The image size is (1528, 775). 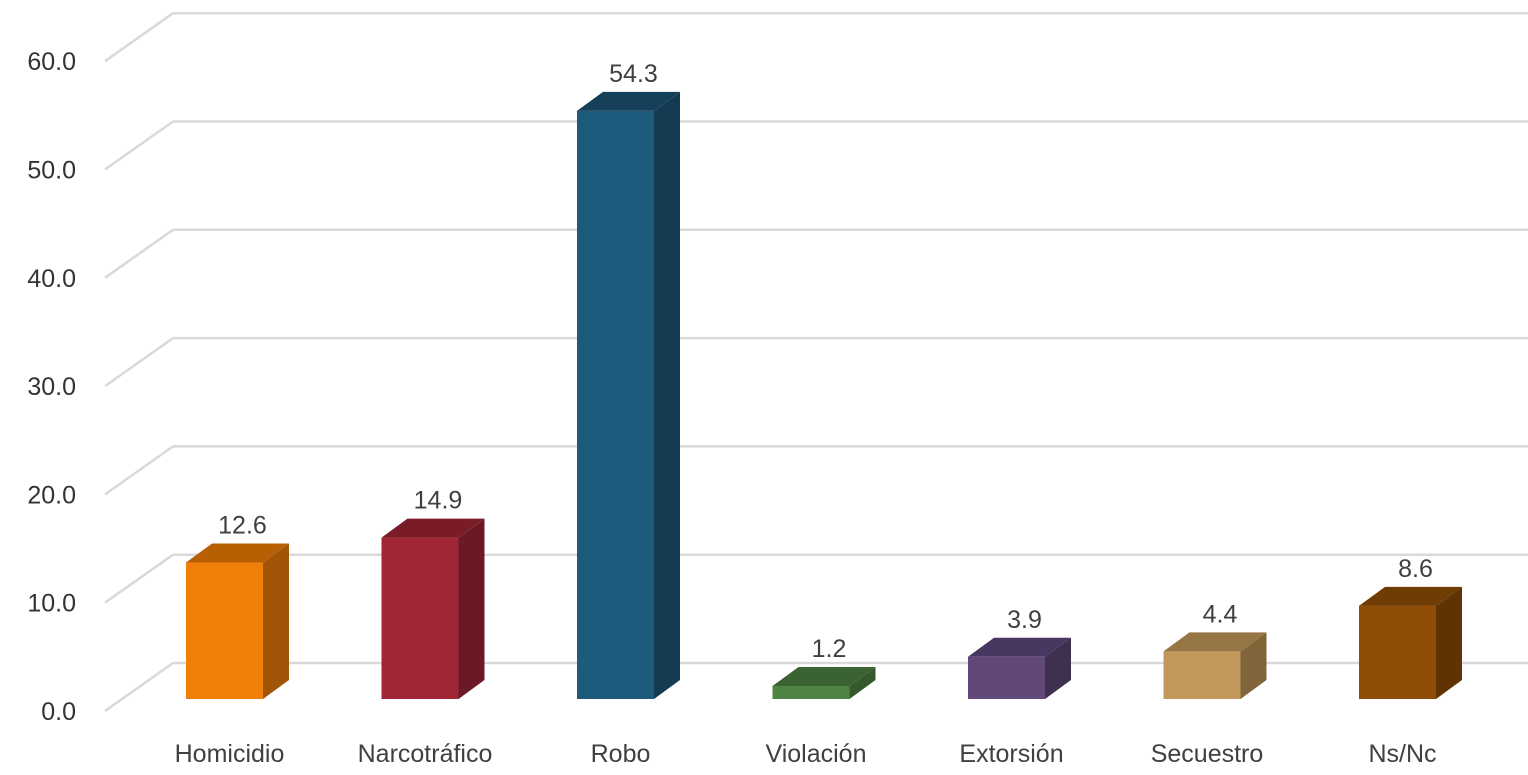 What do you see at coordinates (1220, 614) in the screenshot?
I see `data-label: 4.4` at bounding box center [1220, 614].